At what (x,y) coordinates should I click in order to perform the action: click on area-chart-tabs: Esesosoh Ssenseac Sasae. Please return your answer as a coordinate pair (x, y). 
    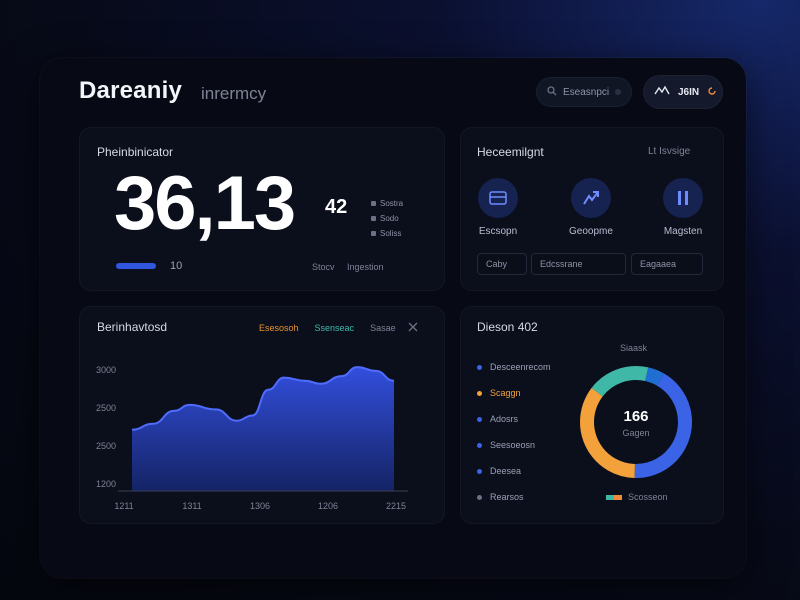
    Looking at the image, I should click on (336, 328).